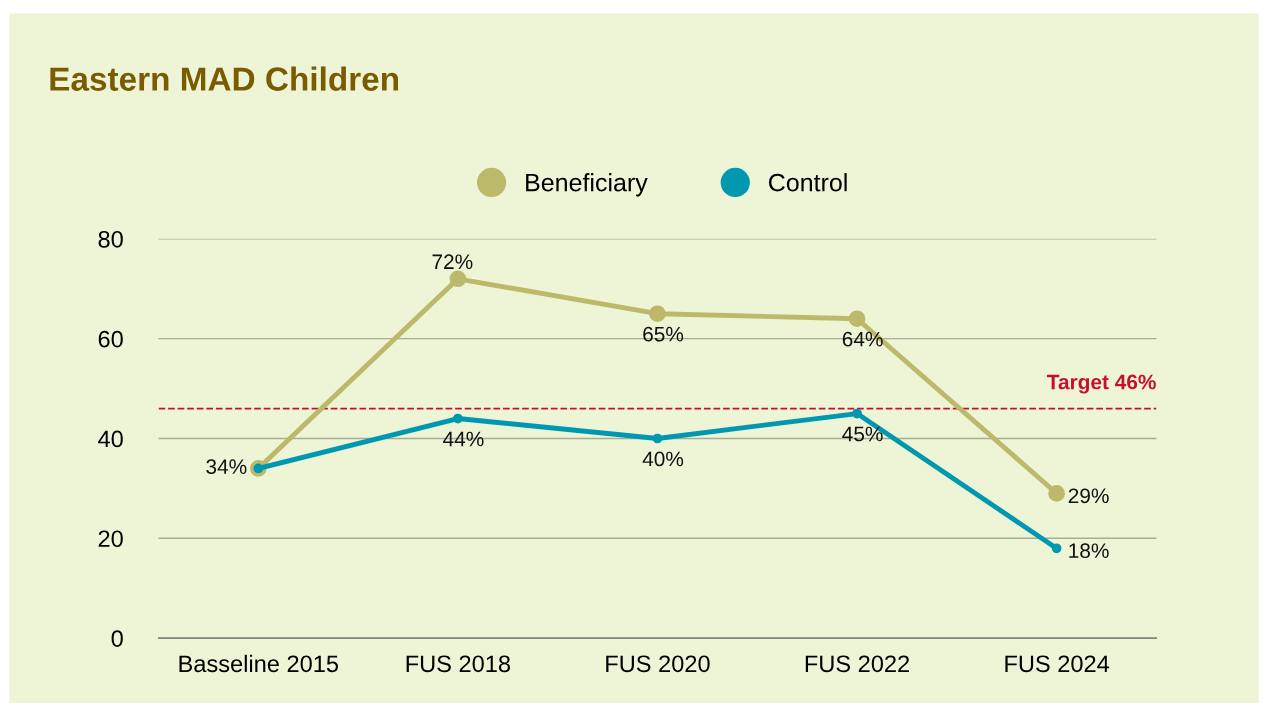  What do you see at coordinates (1101, 384) in the screenshot?
I see `ref-line-label: Target 46%` at bounding box center [1101, 384].